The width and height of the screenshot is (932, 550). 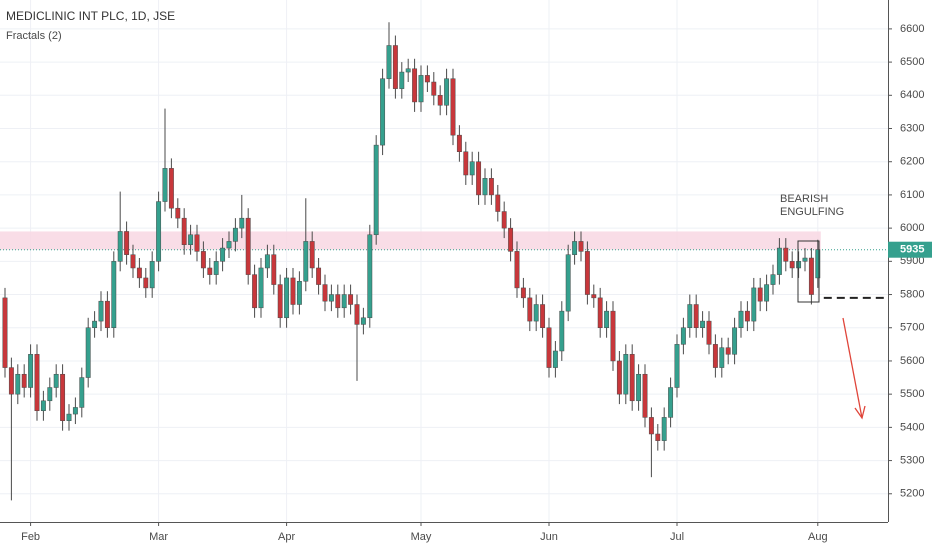 I want to click on y-tick-label: 6300, so click(x=912, y=128).